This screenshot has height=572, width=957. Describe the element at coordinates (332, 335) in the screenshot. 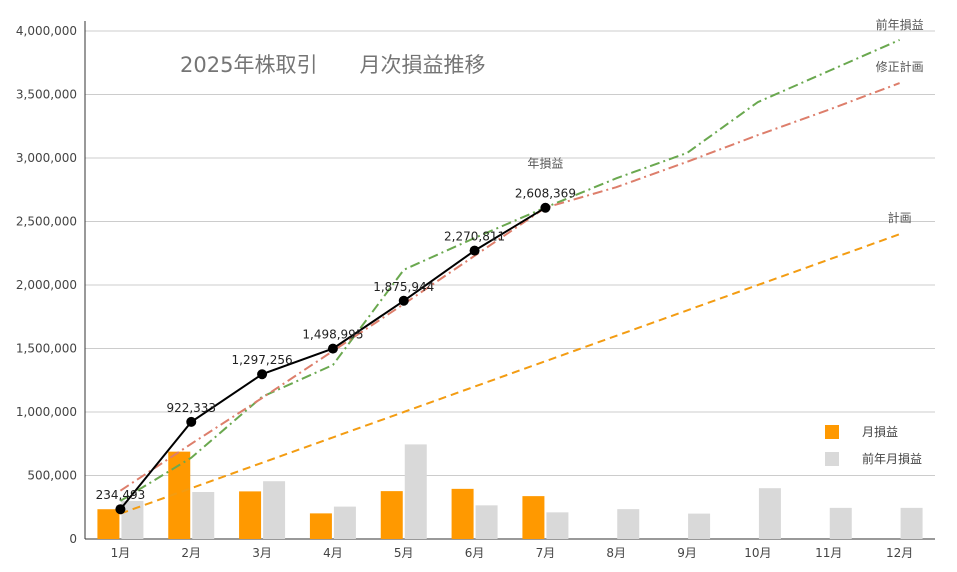

I see `data-label: 1,498,995` at that location.